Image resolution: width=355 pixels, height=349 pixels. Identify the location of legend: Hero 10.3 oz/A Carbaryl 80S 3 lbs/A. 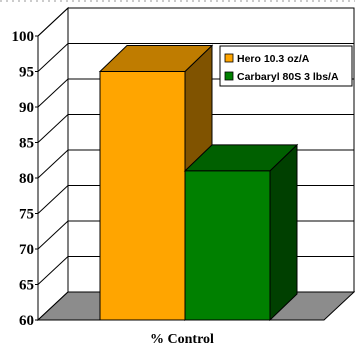
(286, 66).